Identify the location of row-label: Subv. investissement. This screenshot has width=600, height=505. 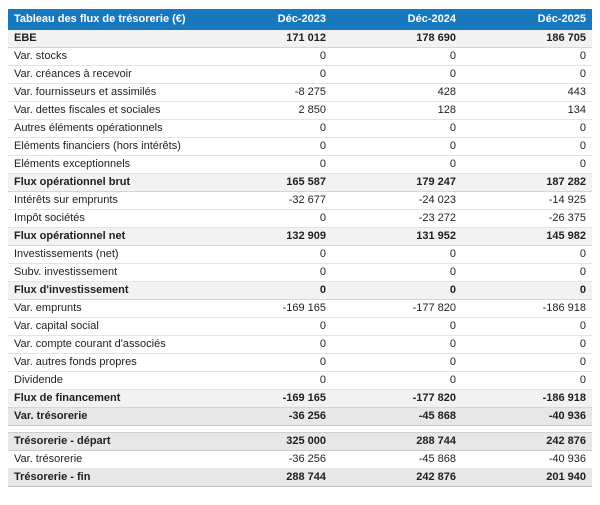
(105, 272).